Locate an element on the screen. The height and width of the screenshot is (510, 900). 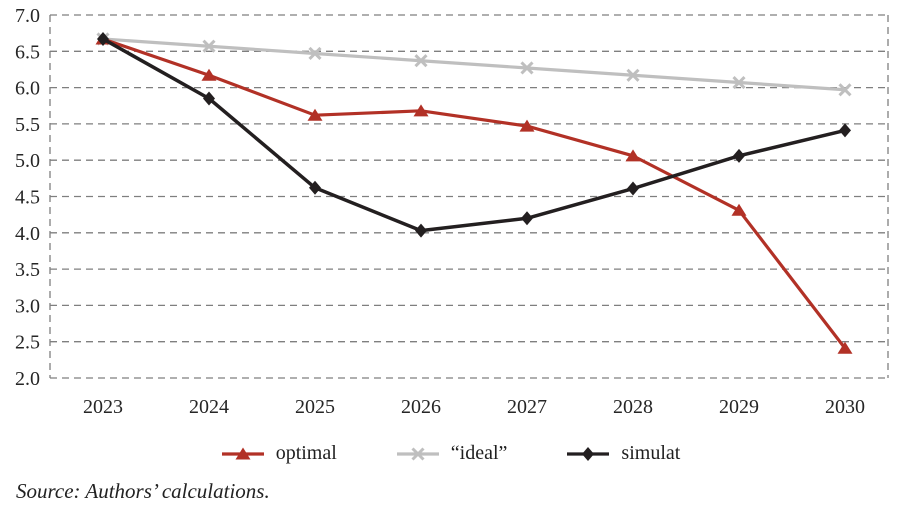
series-line-ideal is located at coordinates (474, 64).